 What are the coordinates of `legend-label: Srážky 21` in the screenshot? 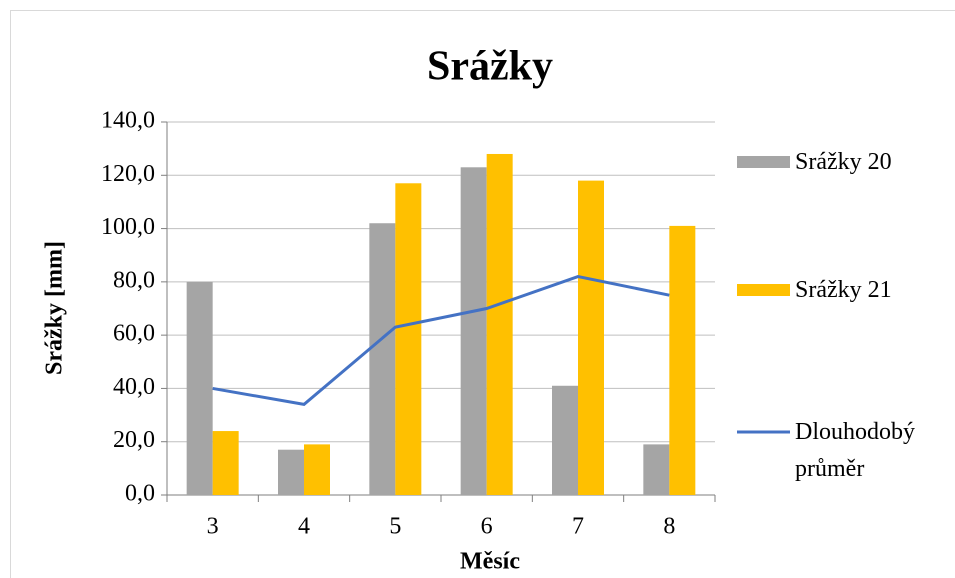 It's located at (843, 290).